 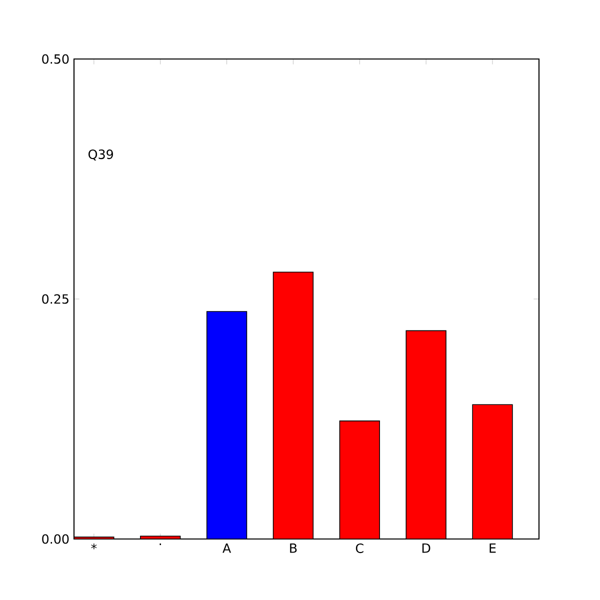 I want to click on annotation: Q39, so click(x=100, y=155).